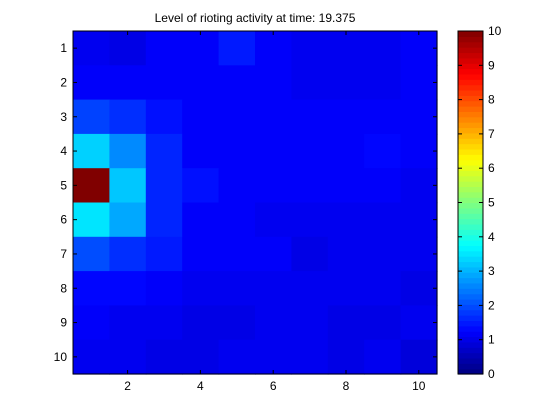  I want to click on colorbar-tick-label: 7, so click(491, 134).